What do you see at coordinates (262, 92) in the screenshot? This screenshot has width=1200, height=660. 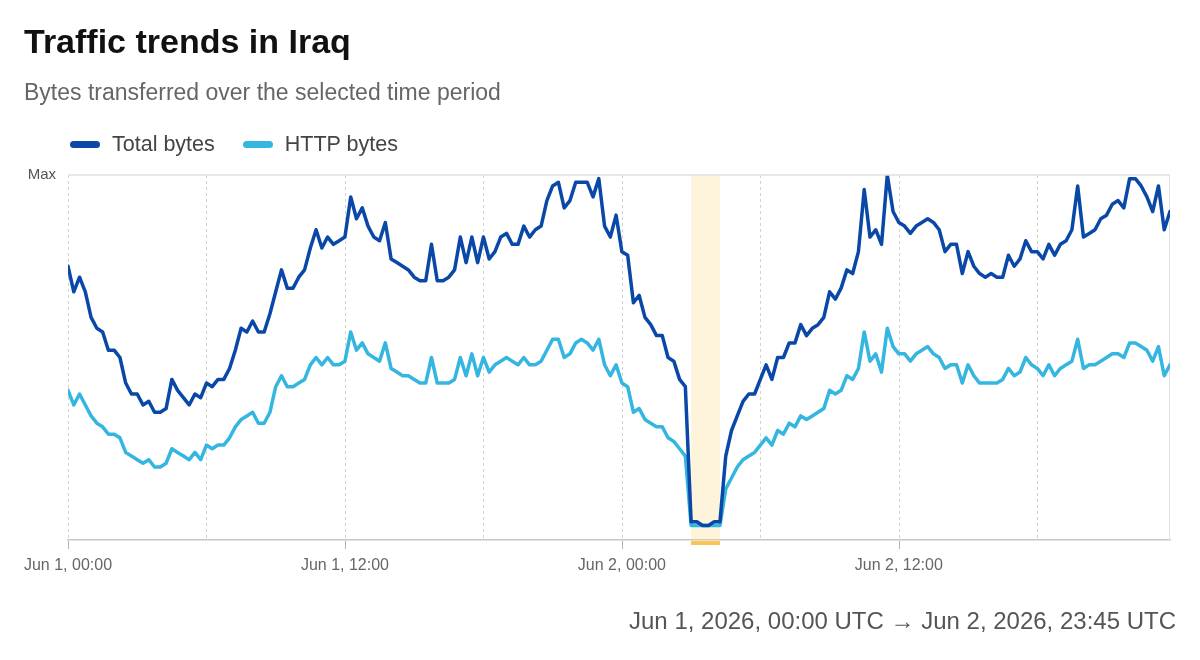 I see `chart-subtitle: Bytes transferred over the selected time period` at bounding box center [262, 92].